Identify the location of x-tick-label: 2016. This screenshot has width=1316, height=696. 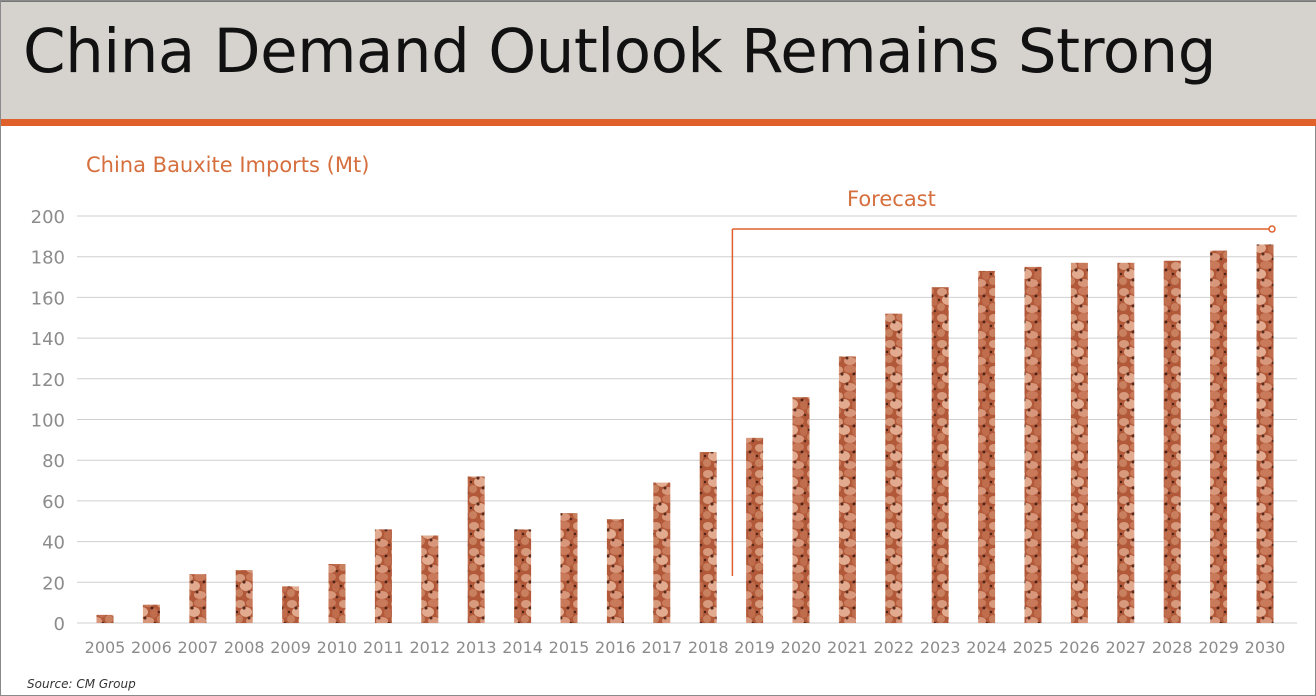
(615, 647).